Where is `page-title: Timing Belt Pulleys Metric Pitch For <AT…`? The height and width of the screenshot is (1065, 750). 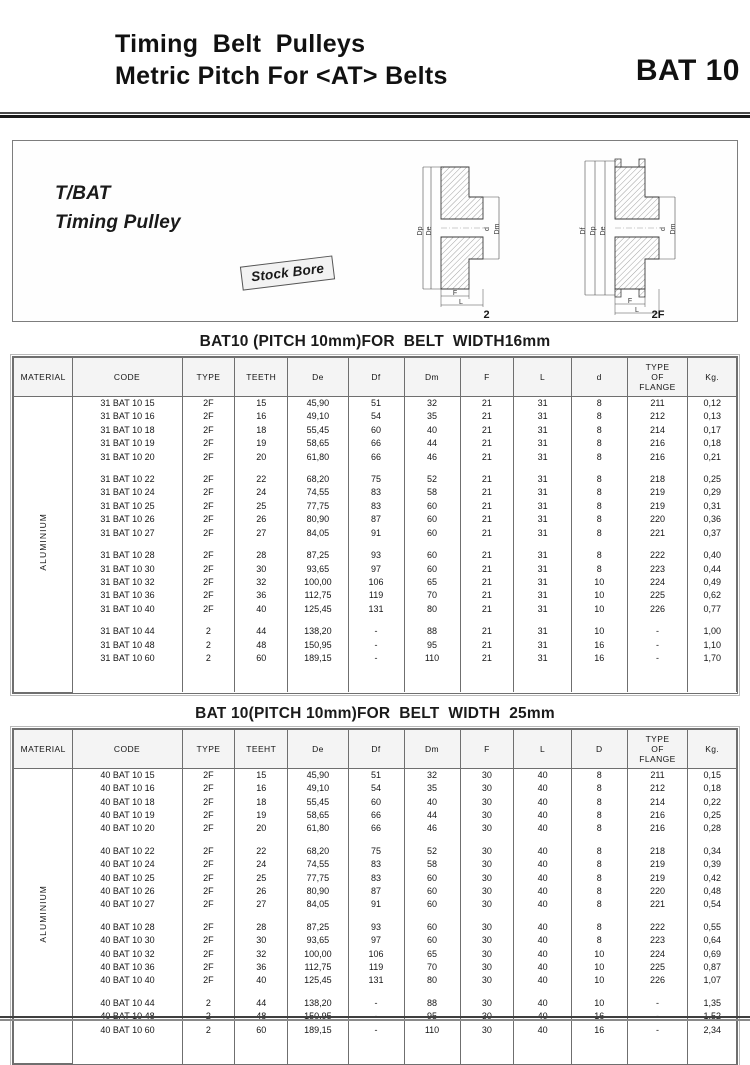 page-title: Timing Belt Pulleys Metric Pitch For <AT… is located at coordinates (281, 60).